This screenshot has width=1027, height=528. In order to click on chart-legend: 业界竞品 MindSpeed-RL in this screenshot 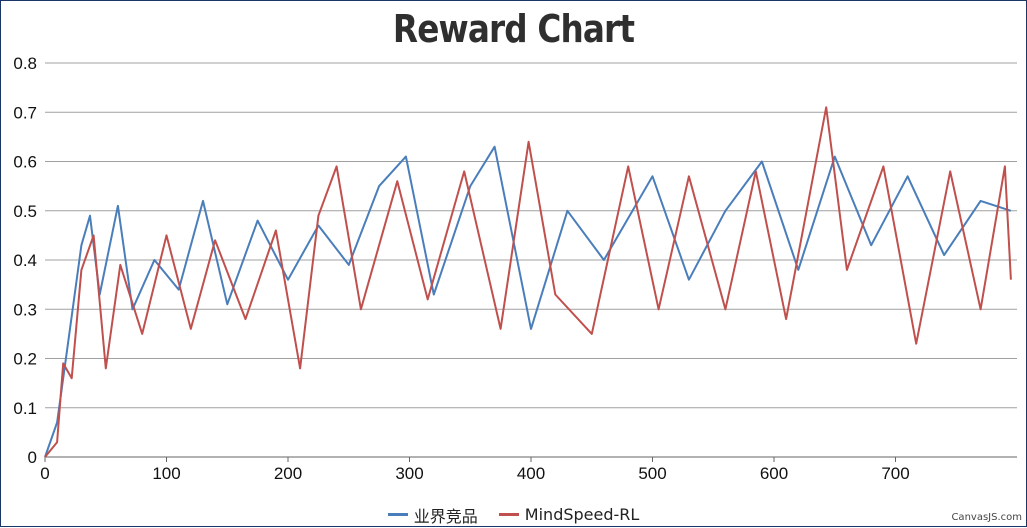, I will do `click(513, 514)`.